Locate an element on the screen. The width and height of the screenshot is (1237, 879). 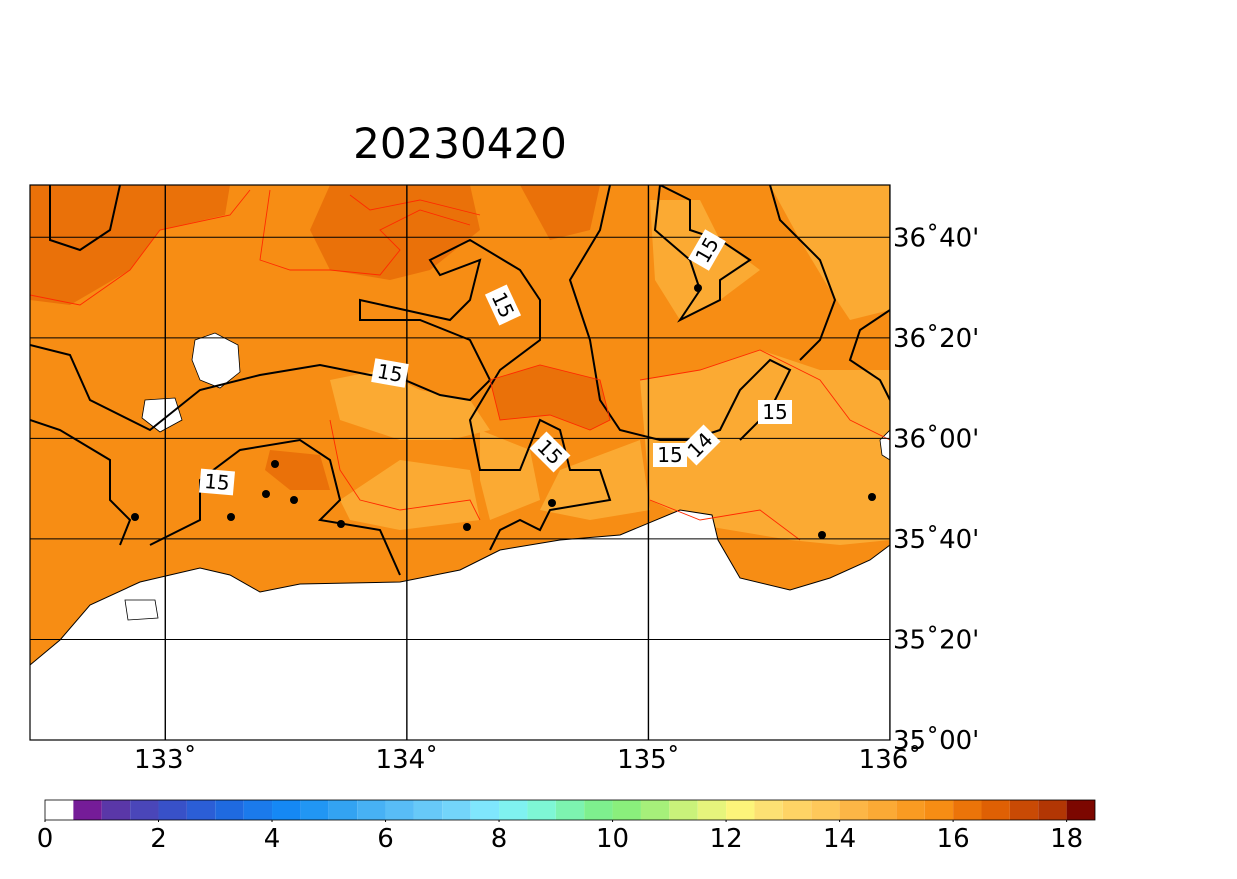
colorbar-frame is located at coordinates (570, 810).